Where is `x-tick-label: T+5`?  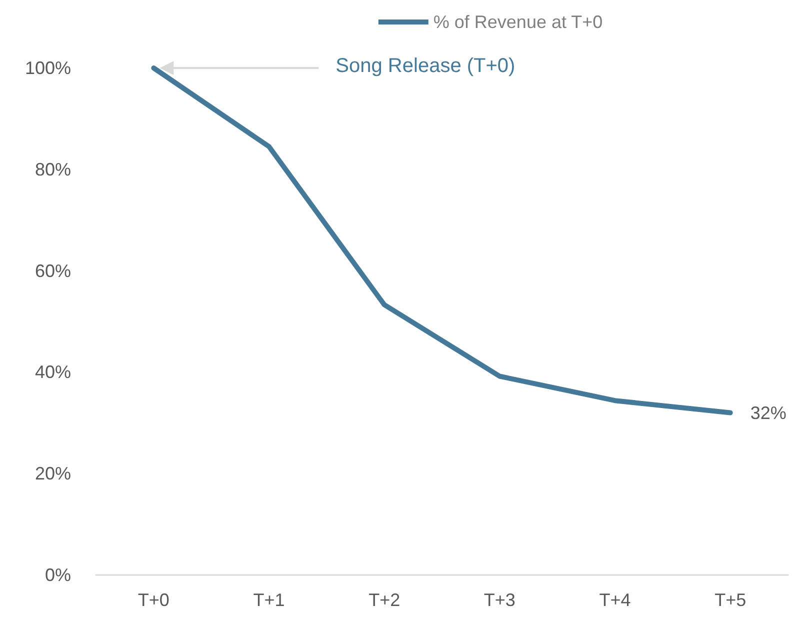
x-tick-label: T+5 is located at coordinates (730, 600).